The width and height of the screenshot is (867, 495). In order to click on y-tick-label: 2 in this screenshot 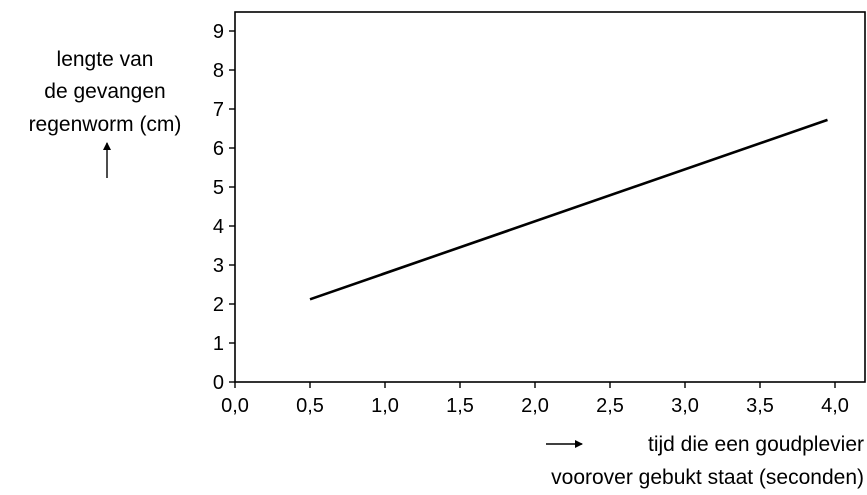, I will do `click(218, 305)`.